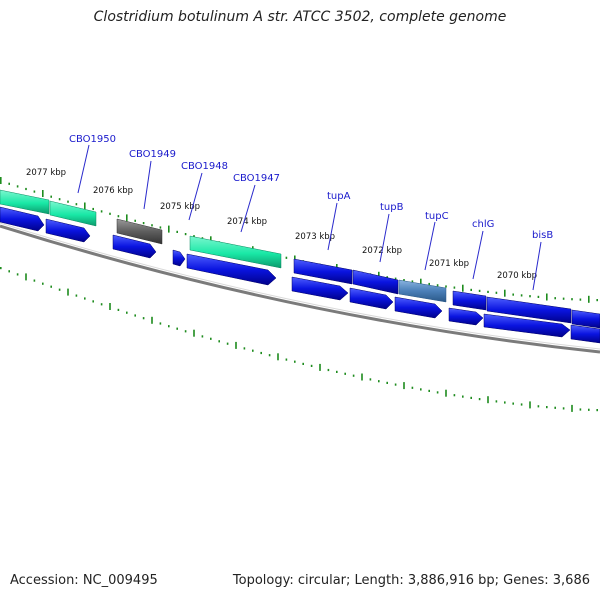 The height and width of the screenshot is (600, 600). Describe the element at coordinates (437, 216) in the screenshot. I see `gene-label: tupC` at that location.